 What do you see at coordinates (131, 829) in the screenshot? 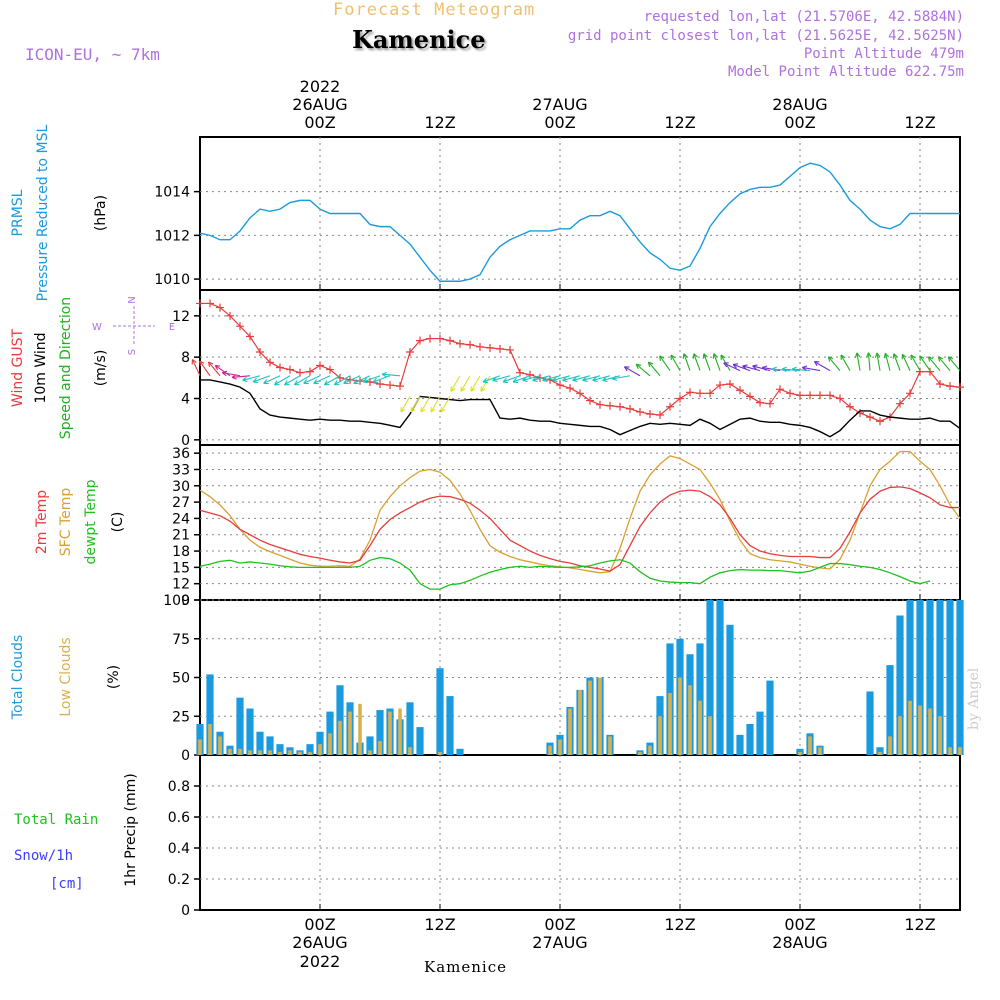
I see `precip-unit-label: 1hr Precip (mm)` at bounding box center [131, 829].